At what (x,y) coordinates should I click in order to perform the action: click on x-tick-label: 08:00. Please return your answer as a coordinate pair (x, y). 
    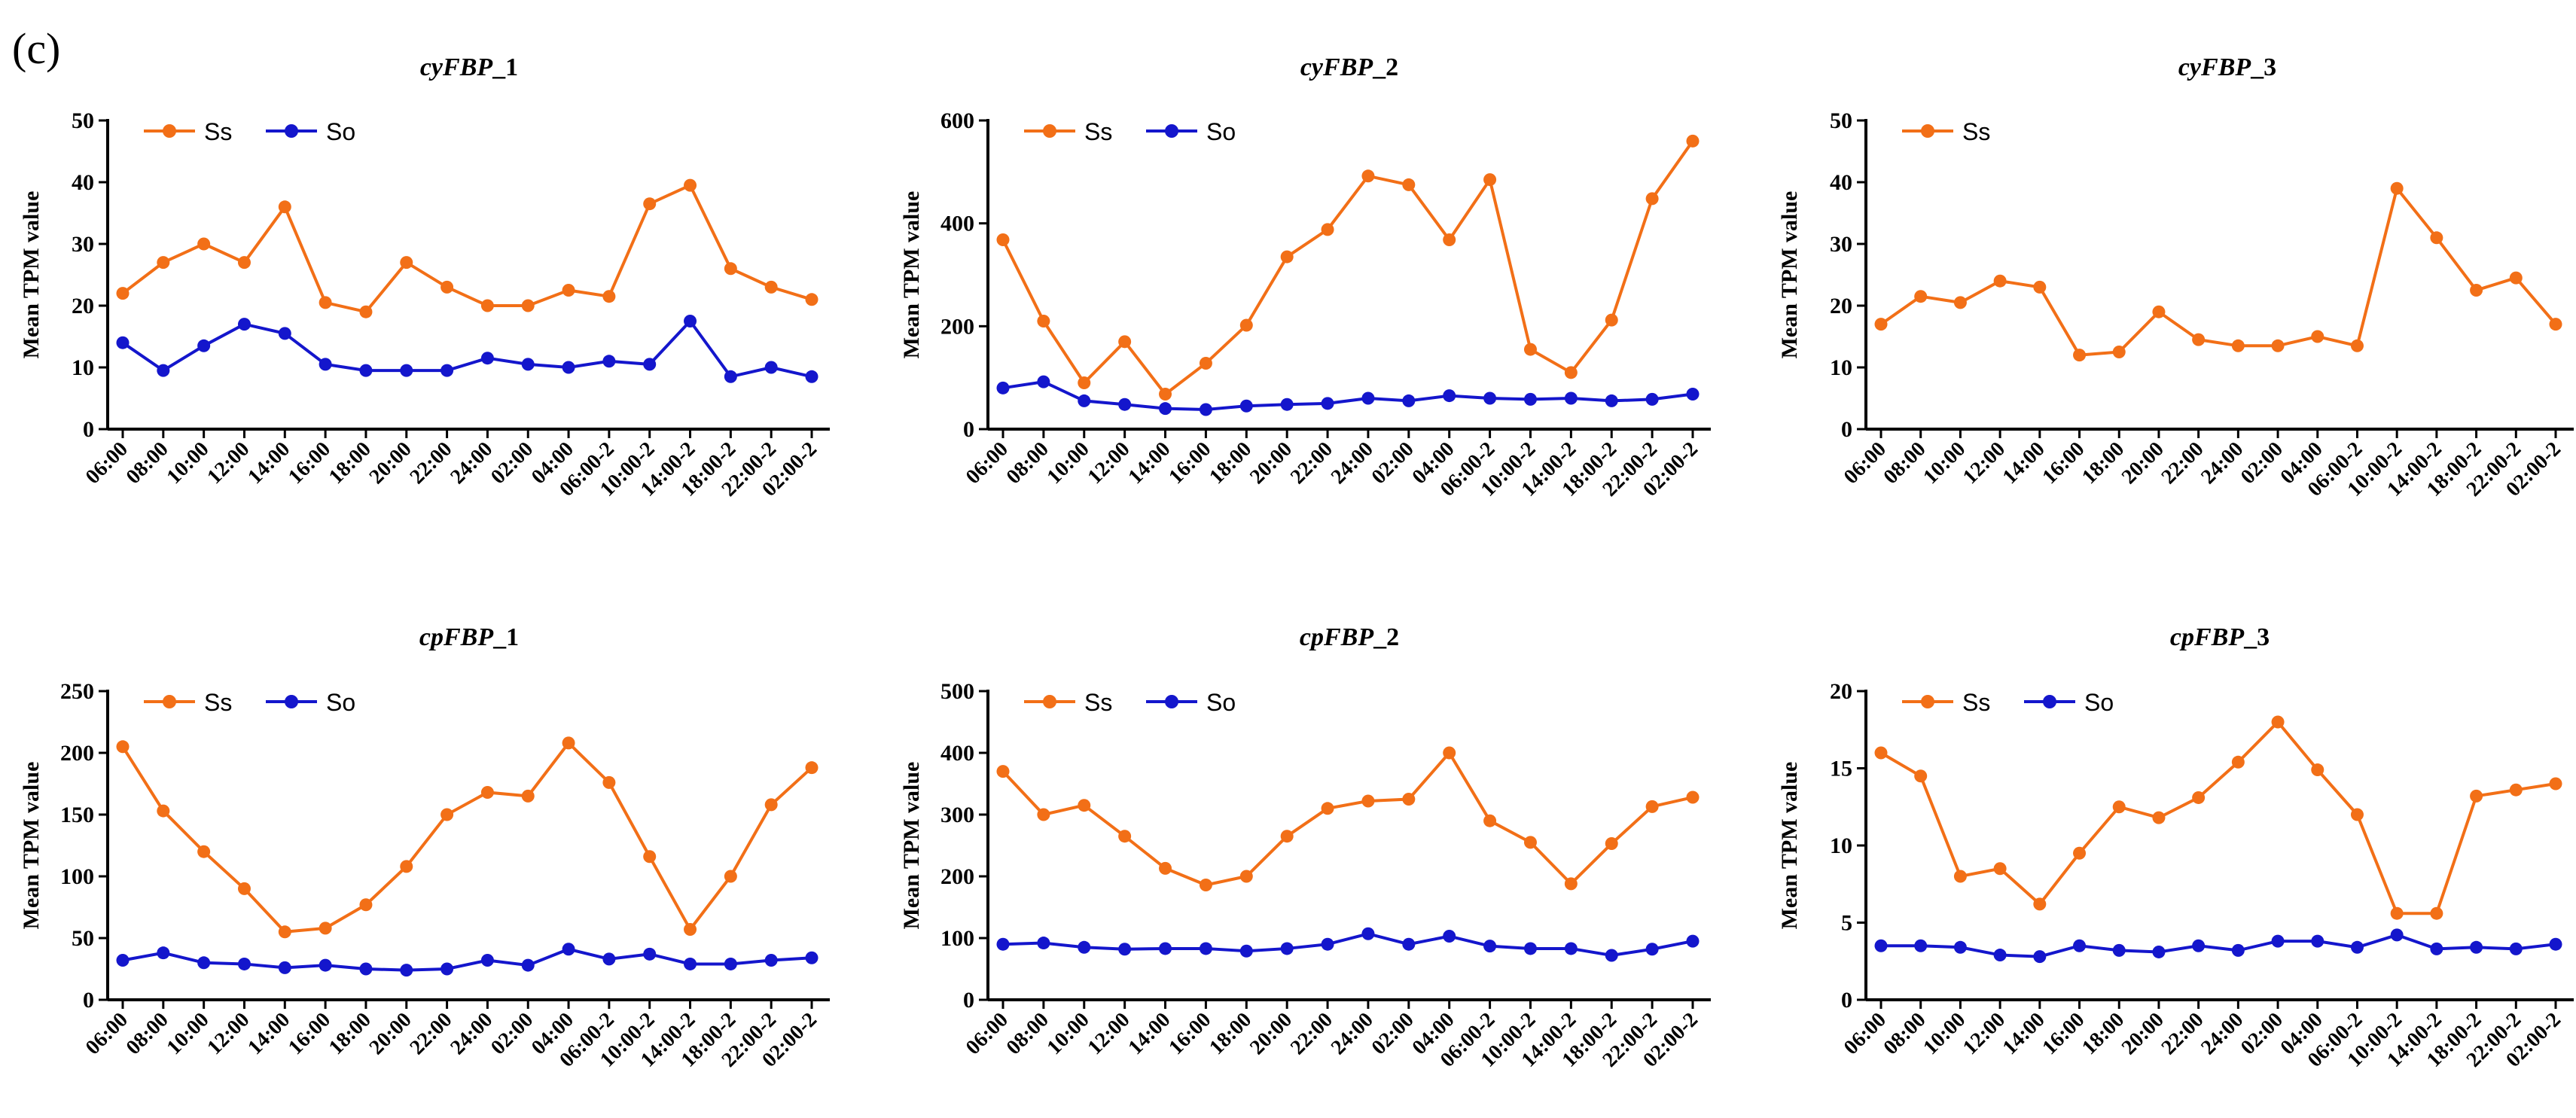
    Looking at the image, I should click on (1027, 1033).